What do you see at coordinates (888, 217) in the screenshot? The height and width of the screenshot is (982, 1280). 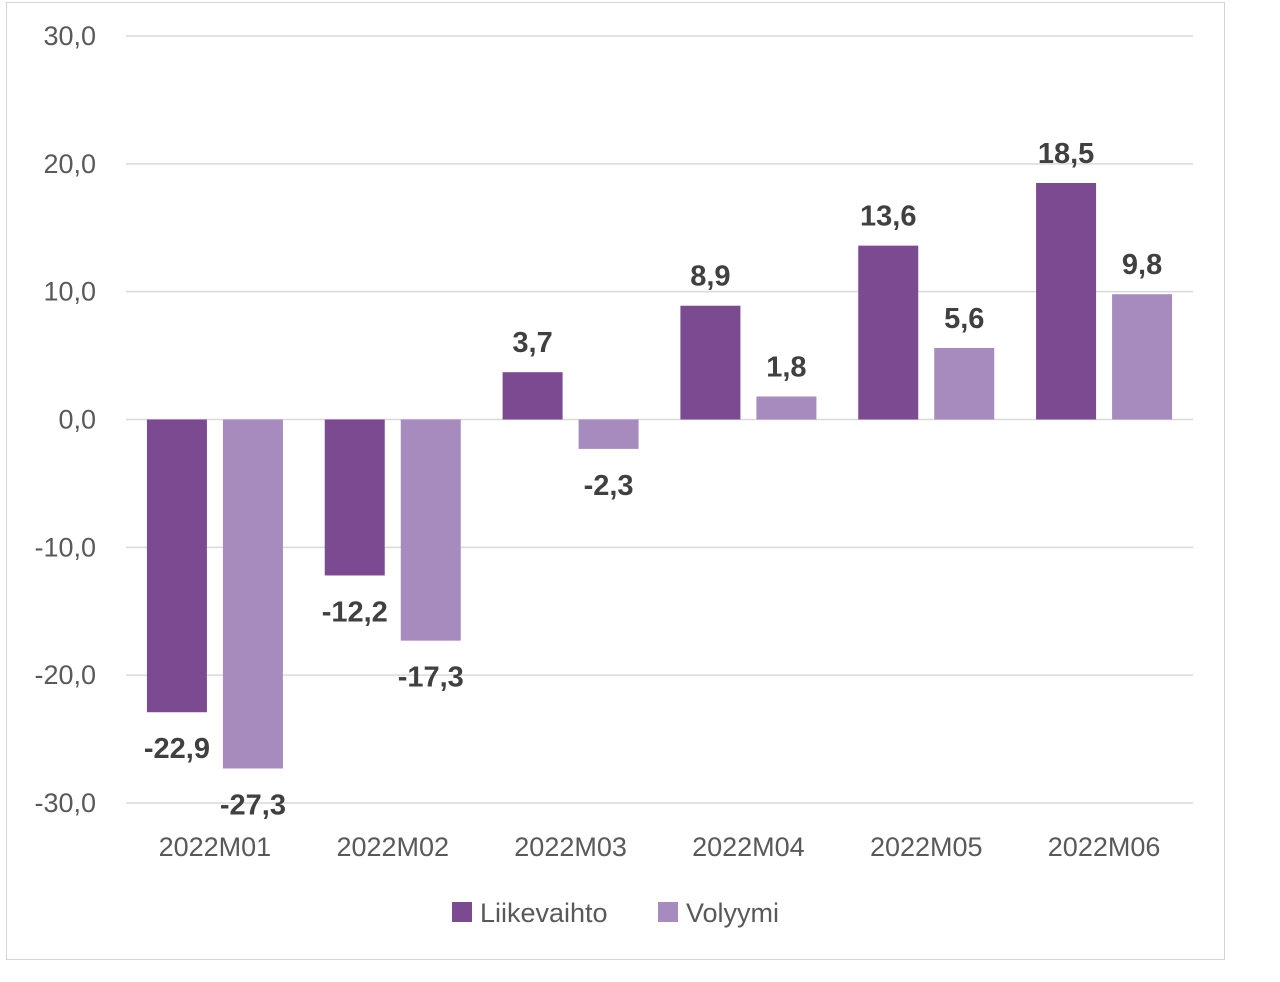 I see `data-label: 13,6` at bounding box center [888, 217].